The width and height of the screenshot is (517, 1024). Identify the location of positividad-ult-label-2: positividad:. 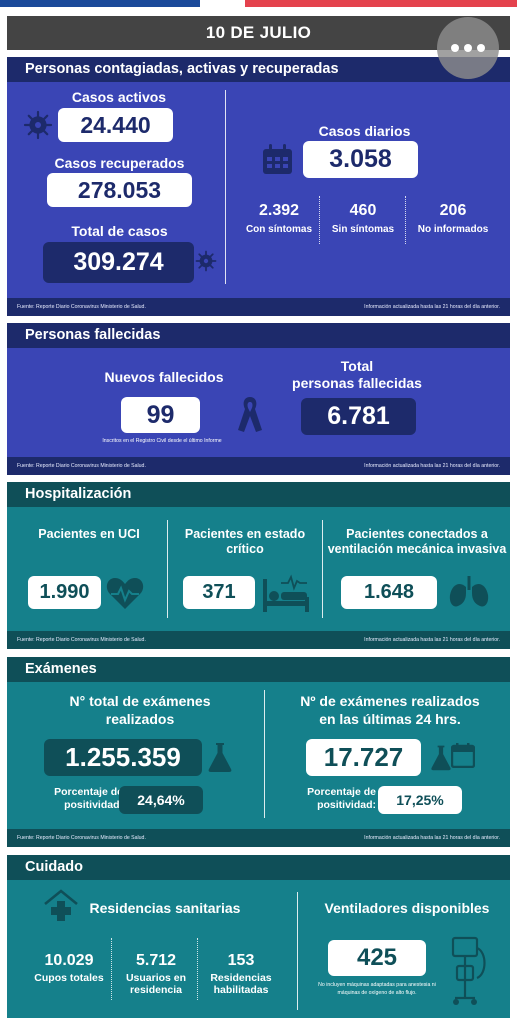
(346, 805).